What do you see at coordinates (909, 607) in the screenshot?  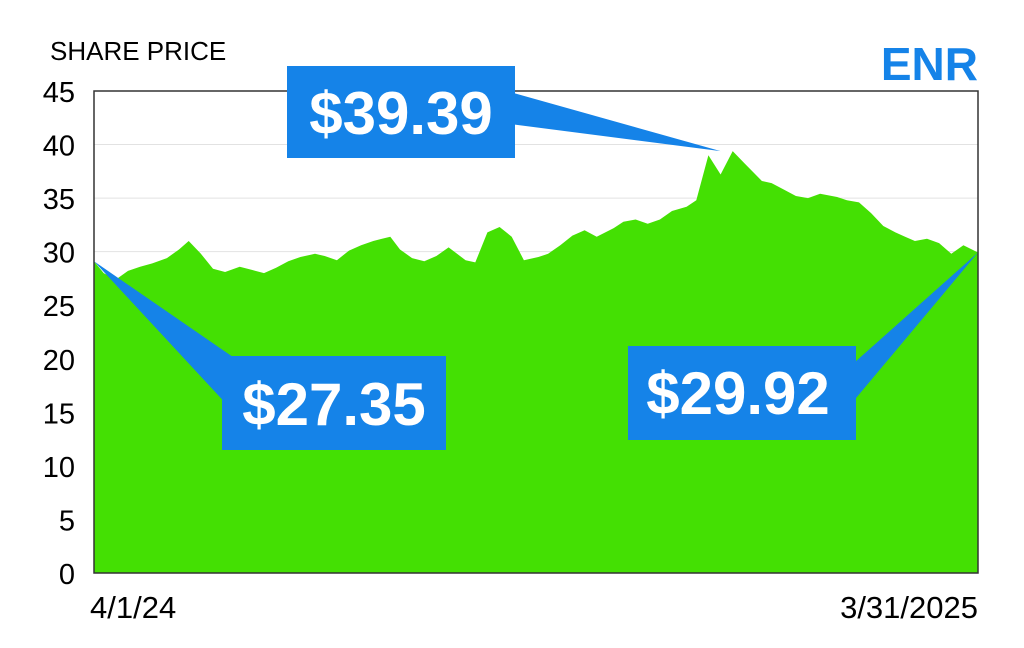 I see `x-tick-label: 3/31/2025` at bounding box center [909, 607].